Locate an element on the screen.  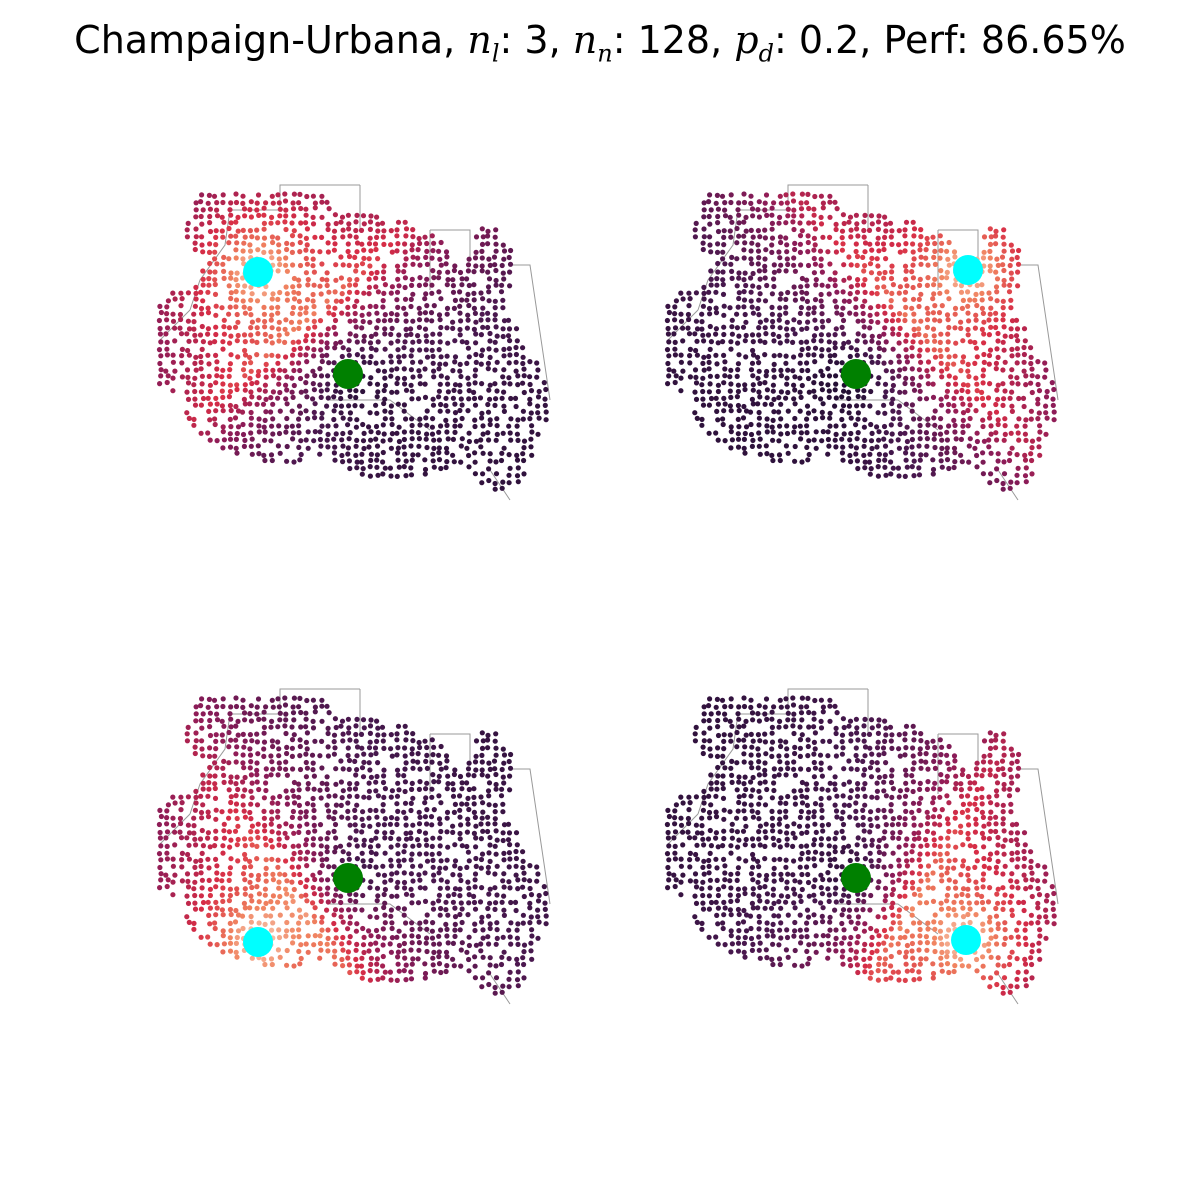
network-nodes is located at coordinates (860, 845).